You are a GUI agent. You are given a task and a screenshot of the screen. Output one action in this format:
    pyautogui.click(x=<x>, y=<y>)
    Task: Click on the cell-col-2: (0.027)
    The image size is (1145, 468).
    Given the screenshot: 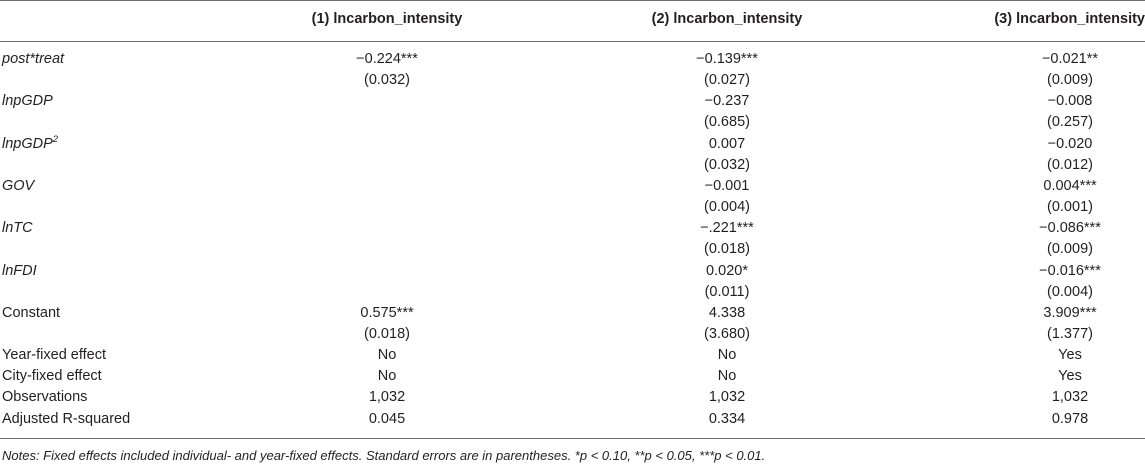 What is the action you would take?
    pyautogui.click(x=727, y=80)
    